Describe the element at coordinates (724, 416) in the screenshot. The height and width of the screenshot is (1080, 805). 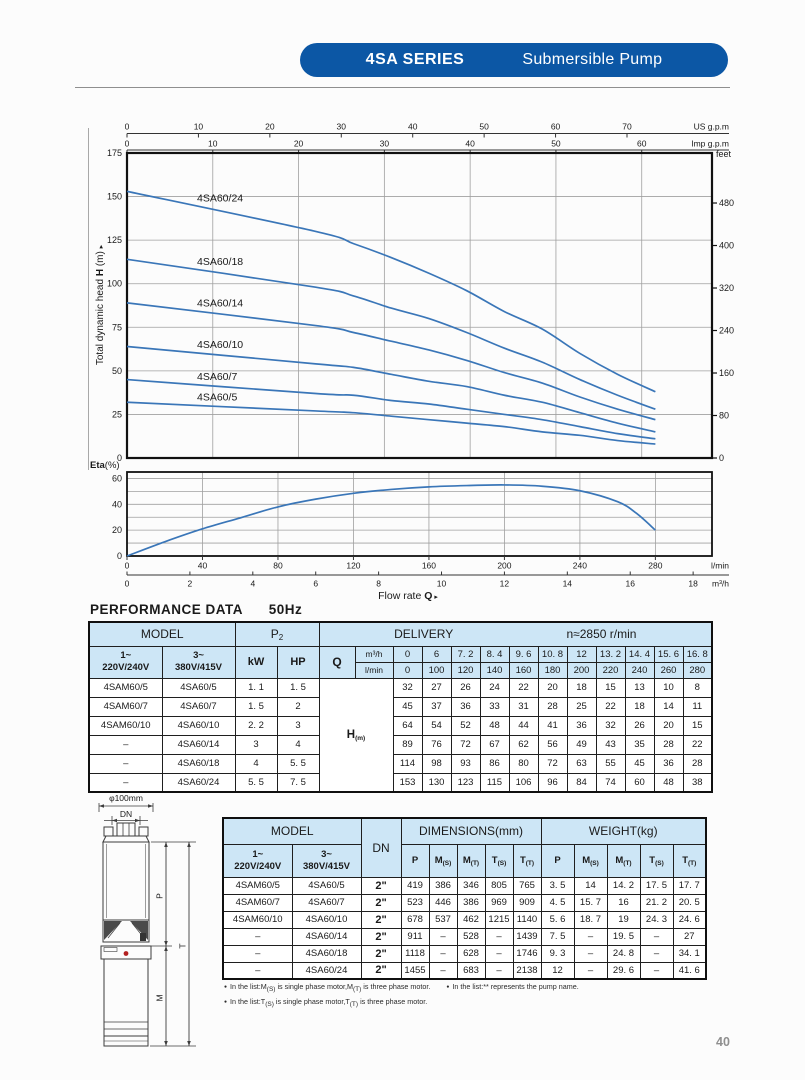
I see `feet-tick-label: 80` at that location.